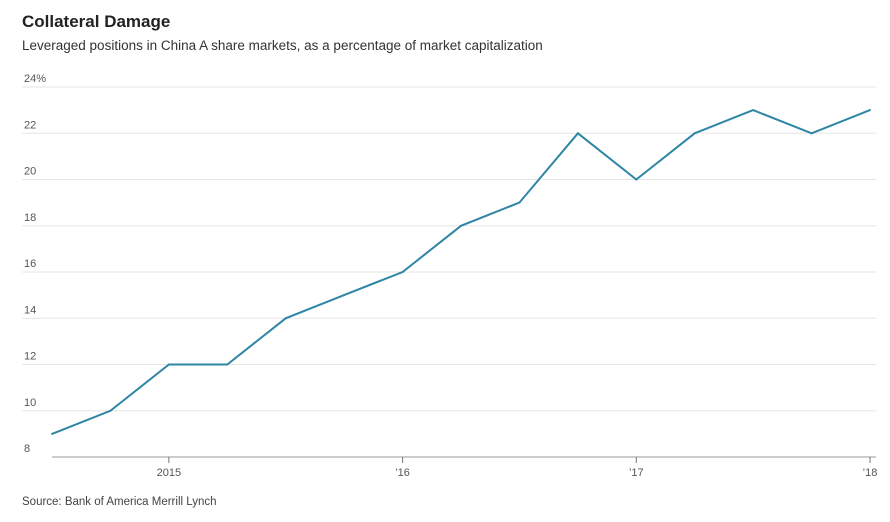 The width and height of the screenshot is (890, 522). What do you see at coordinates (96, 21) in the screenshot?
I see `chart-title: Collateral Damage` at bounding box center [96, 21].